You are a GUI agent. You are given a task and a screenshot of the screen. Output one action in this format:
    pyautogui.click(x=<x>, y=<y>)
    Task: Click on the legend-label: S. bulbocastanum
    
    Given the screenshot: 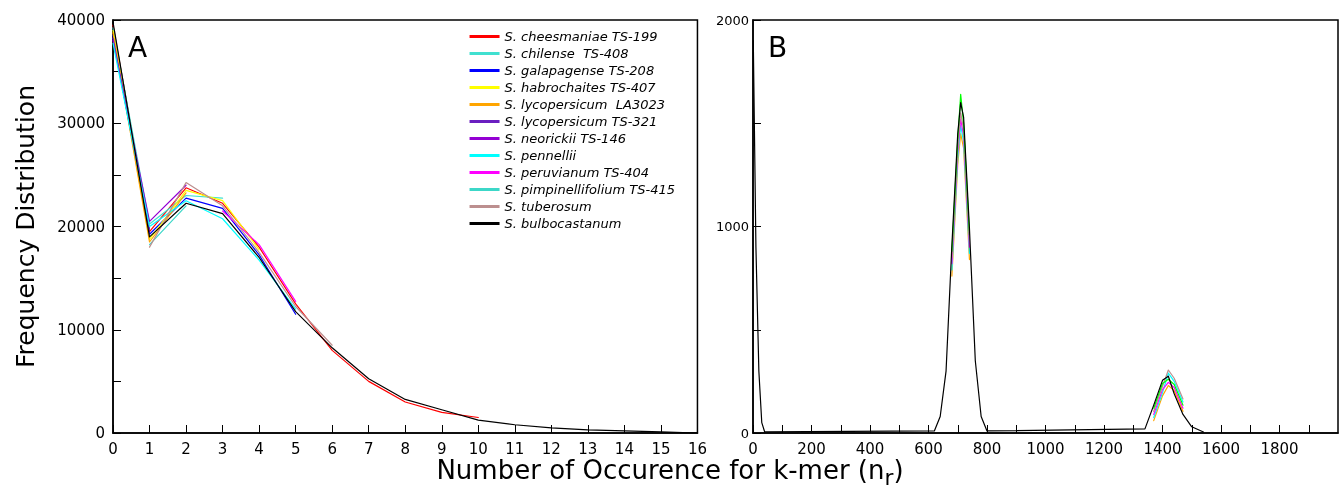 What is the action you would take?
    pyautogui.click(x=563, y=223)
    